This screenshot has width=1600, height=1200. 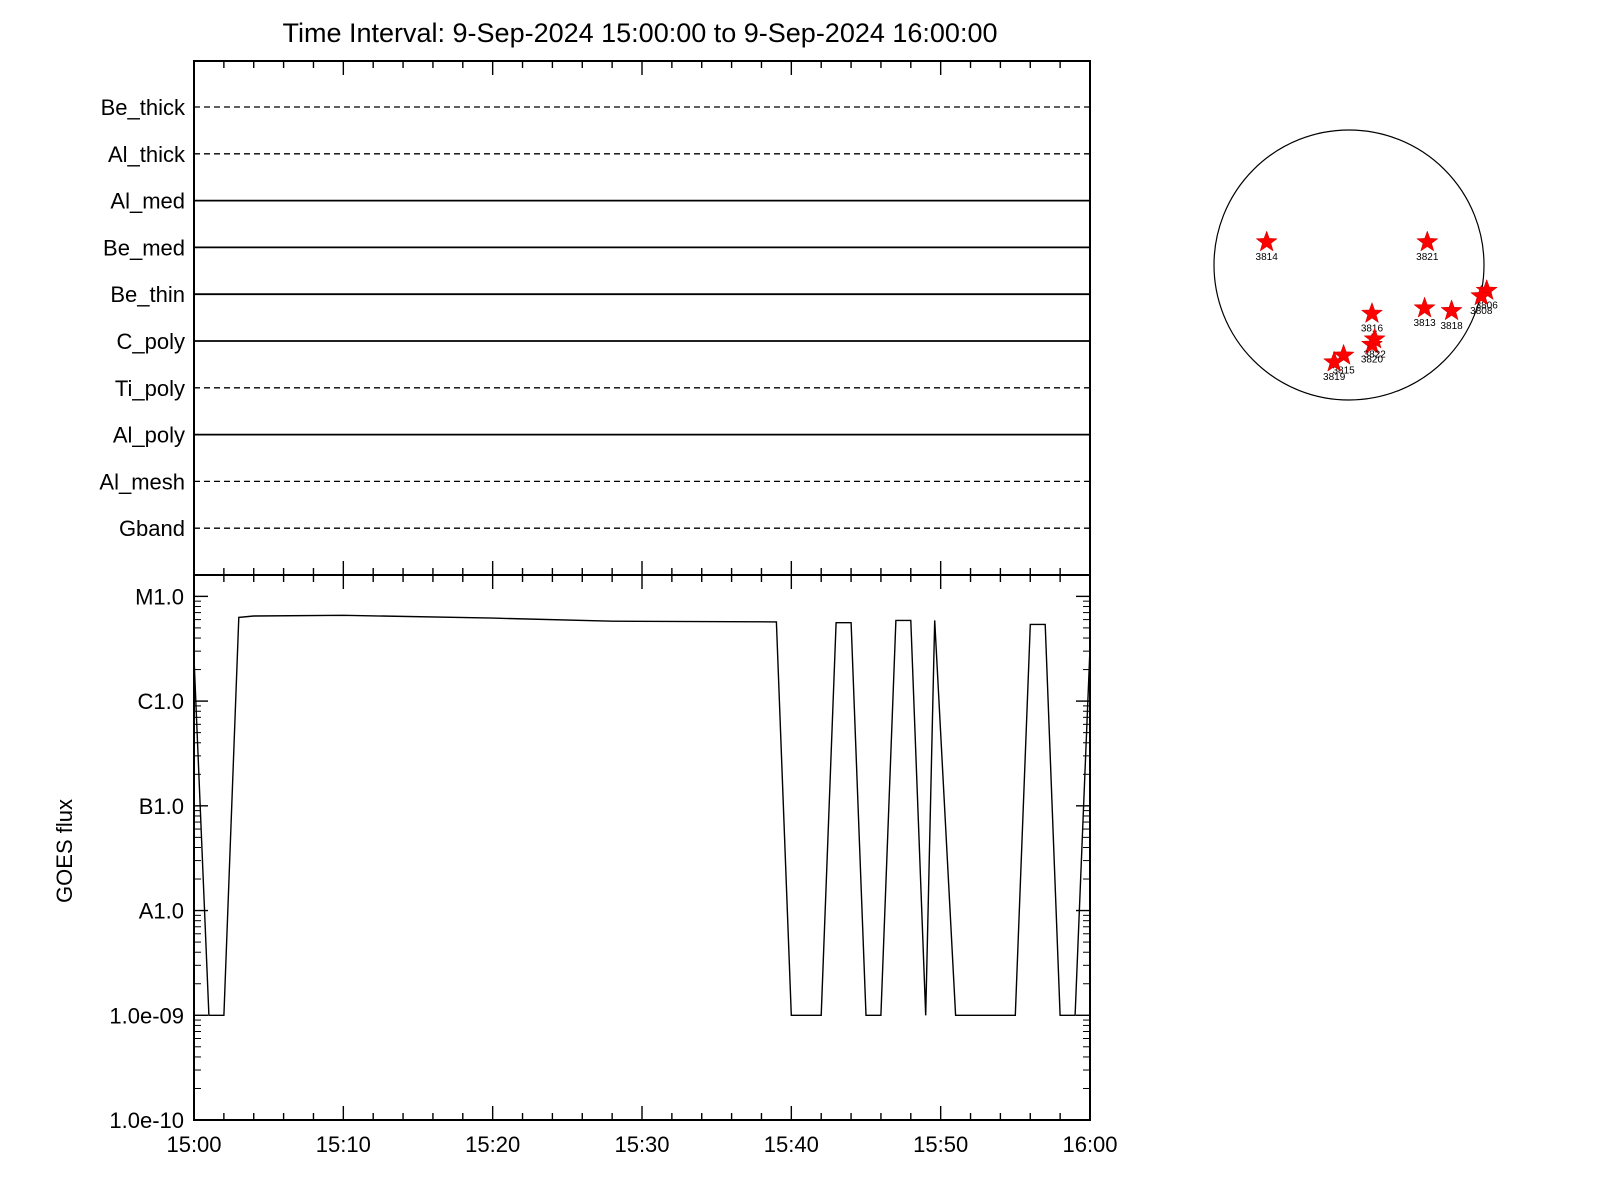 What do you see at coordinates (146, 1015) in the screenshot?
I see `y-tick-label: 1.0e-09` at bounding box center [146, 1015].